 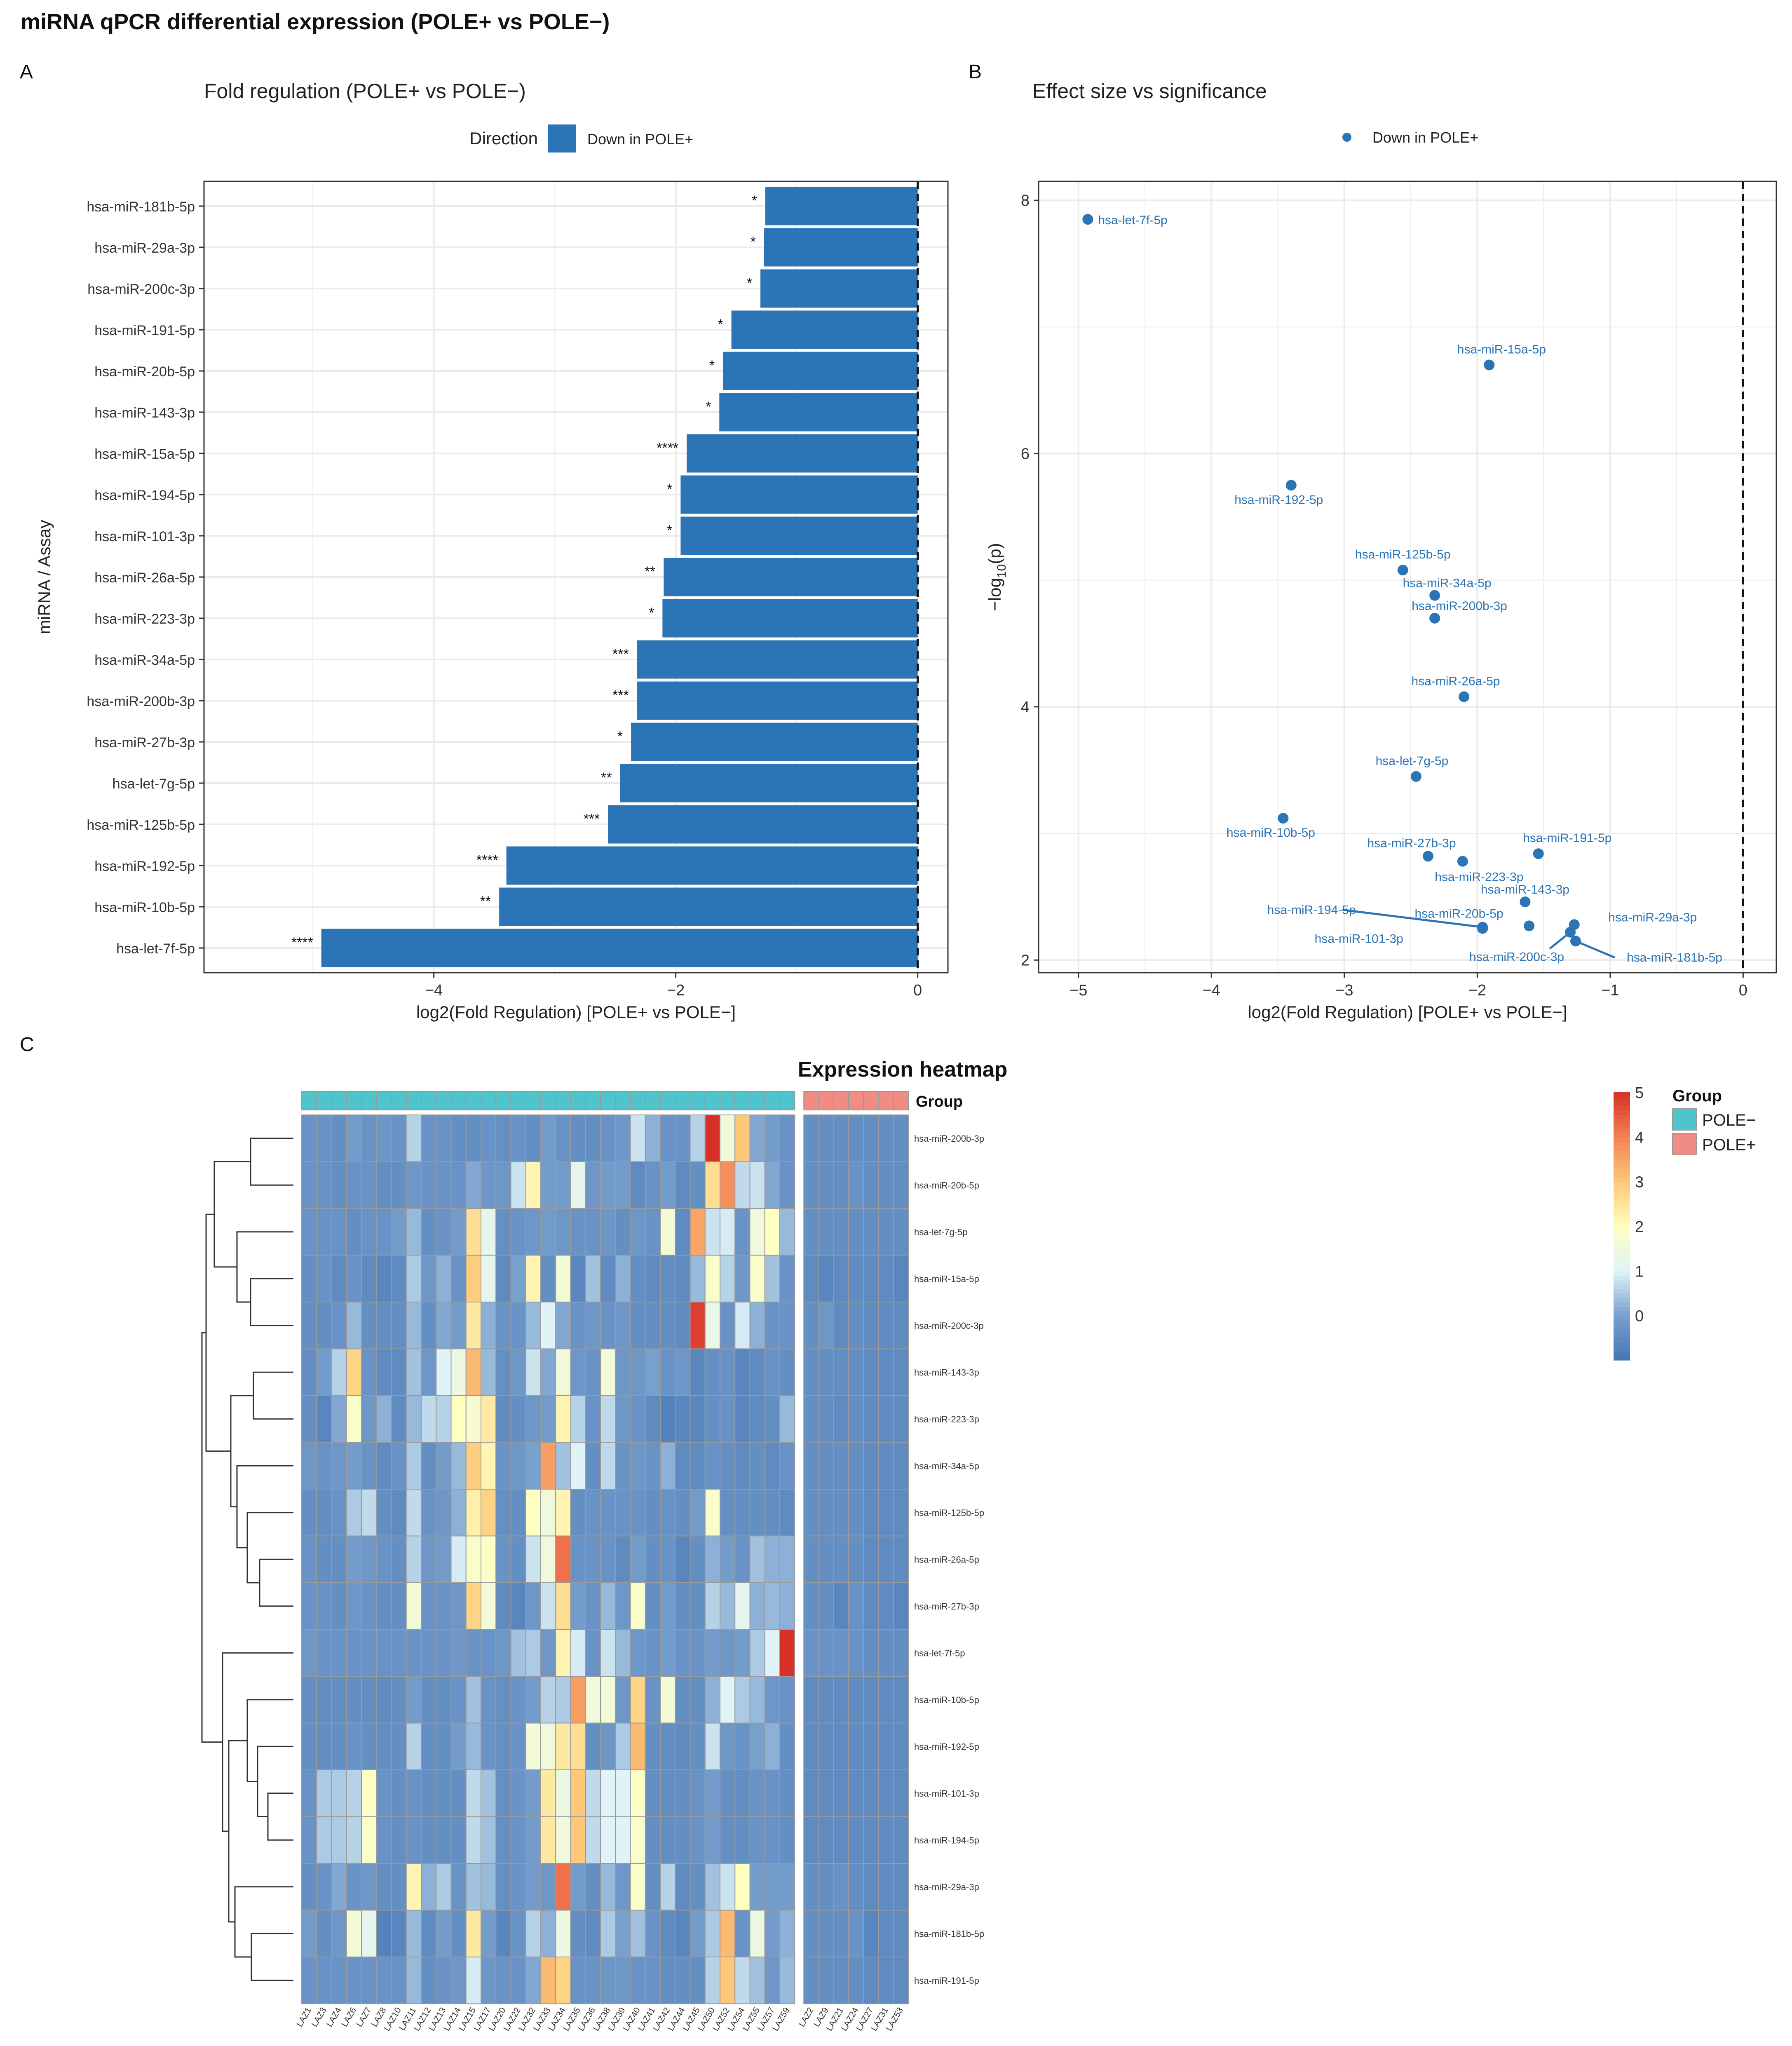 I want to click on heatmap-row-label: hsa-miR-15a-5p, so click(x=946, y=1279).